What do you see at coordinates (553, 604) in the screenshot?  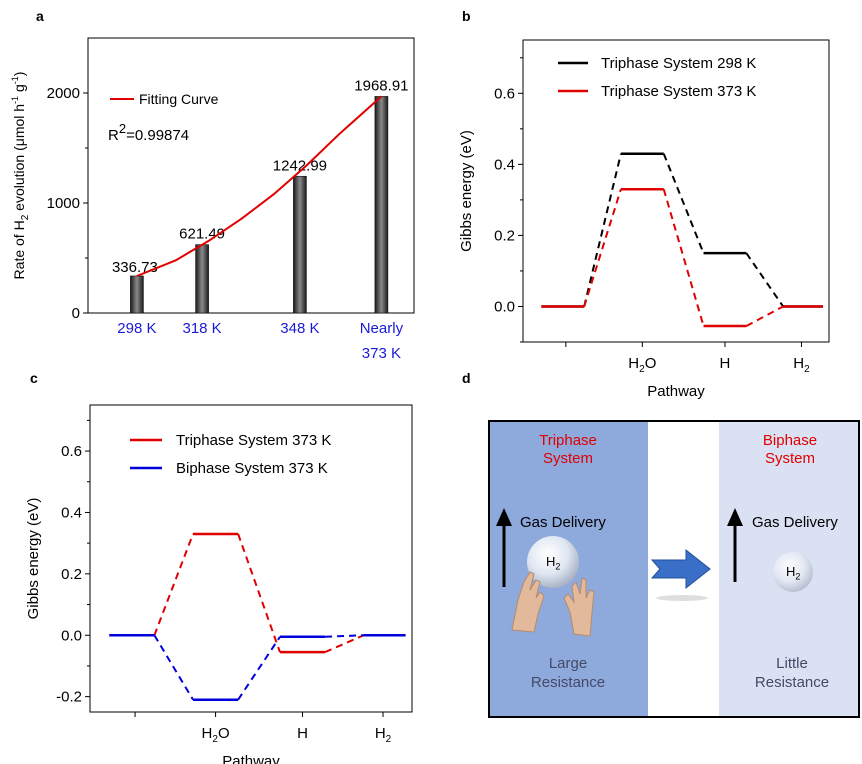 I see `hands-icon` at bounding box center [553, 604].